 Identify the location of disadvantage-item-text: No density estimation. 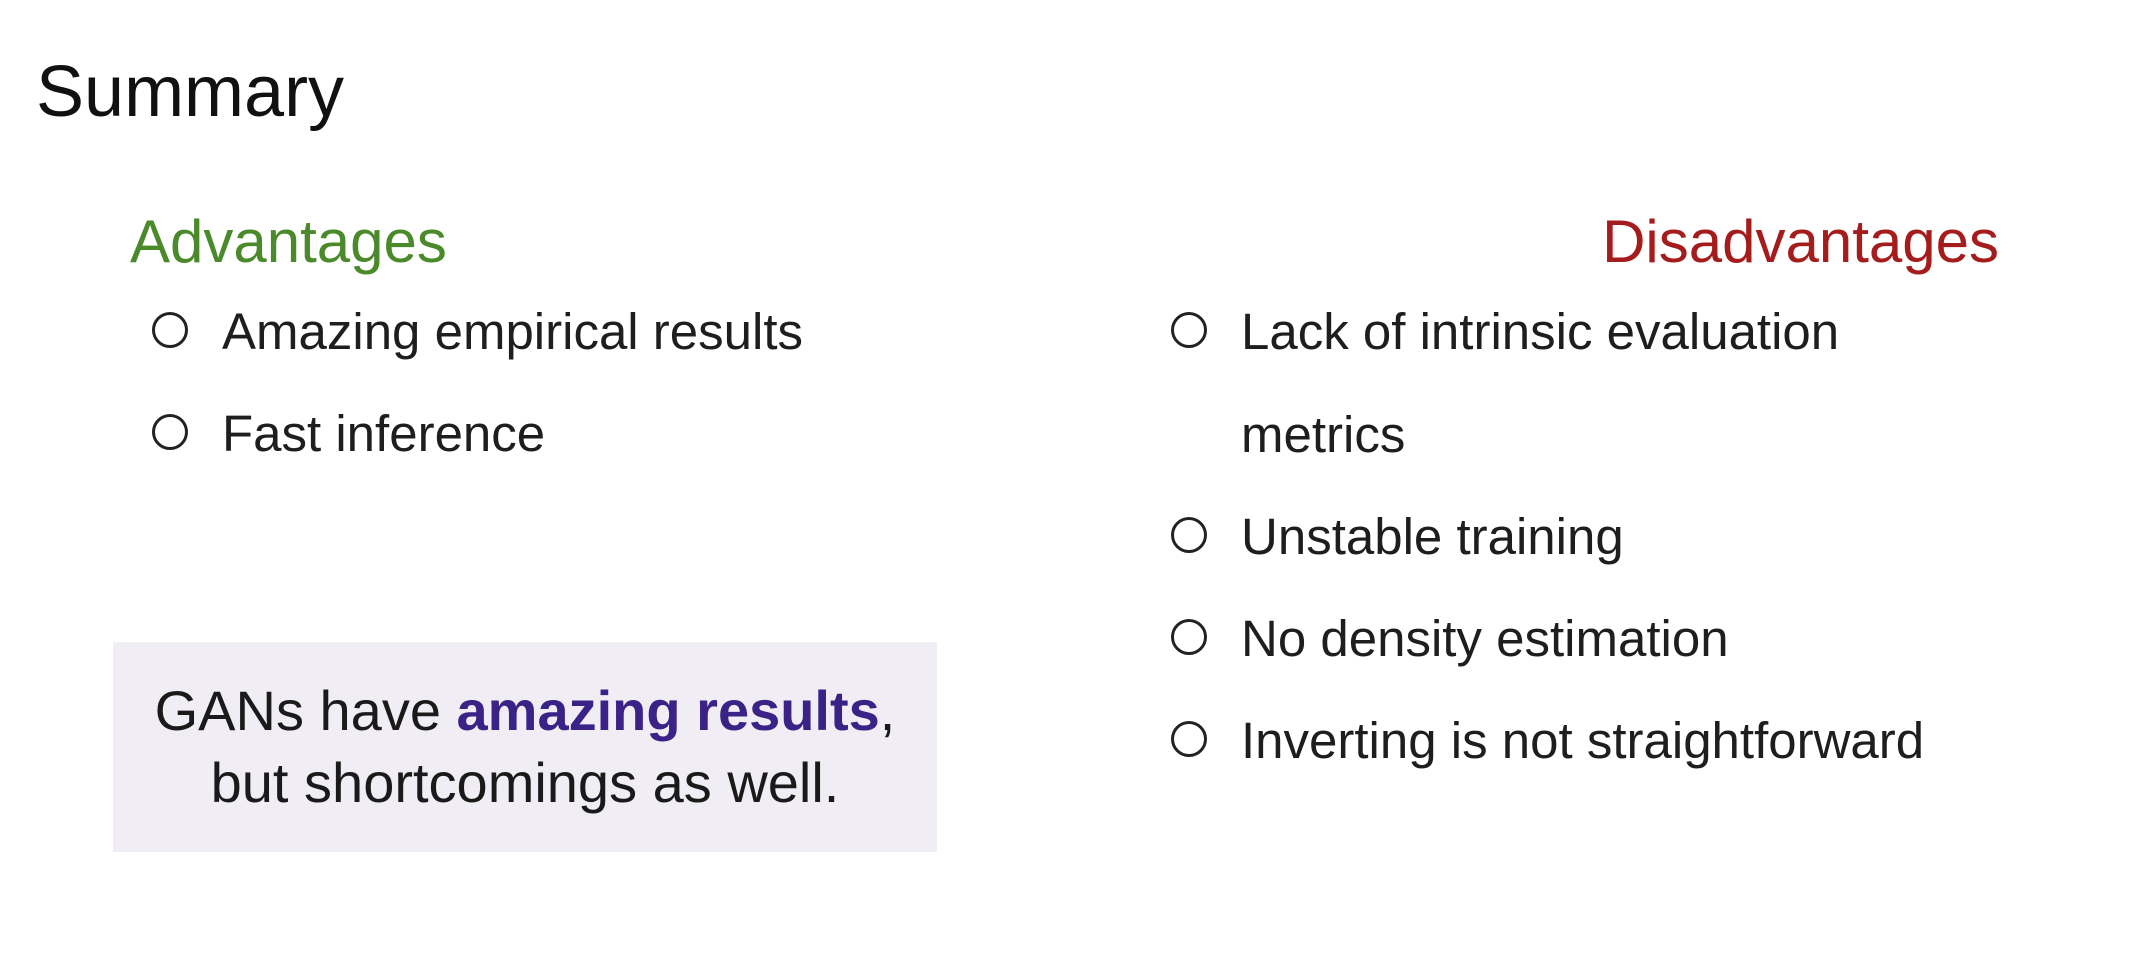
(1485, 638).